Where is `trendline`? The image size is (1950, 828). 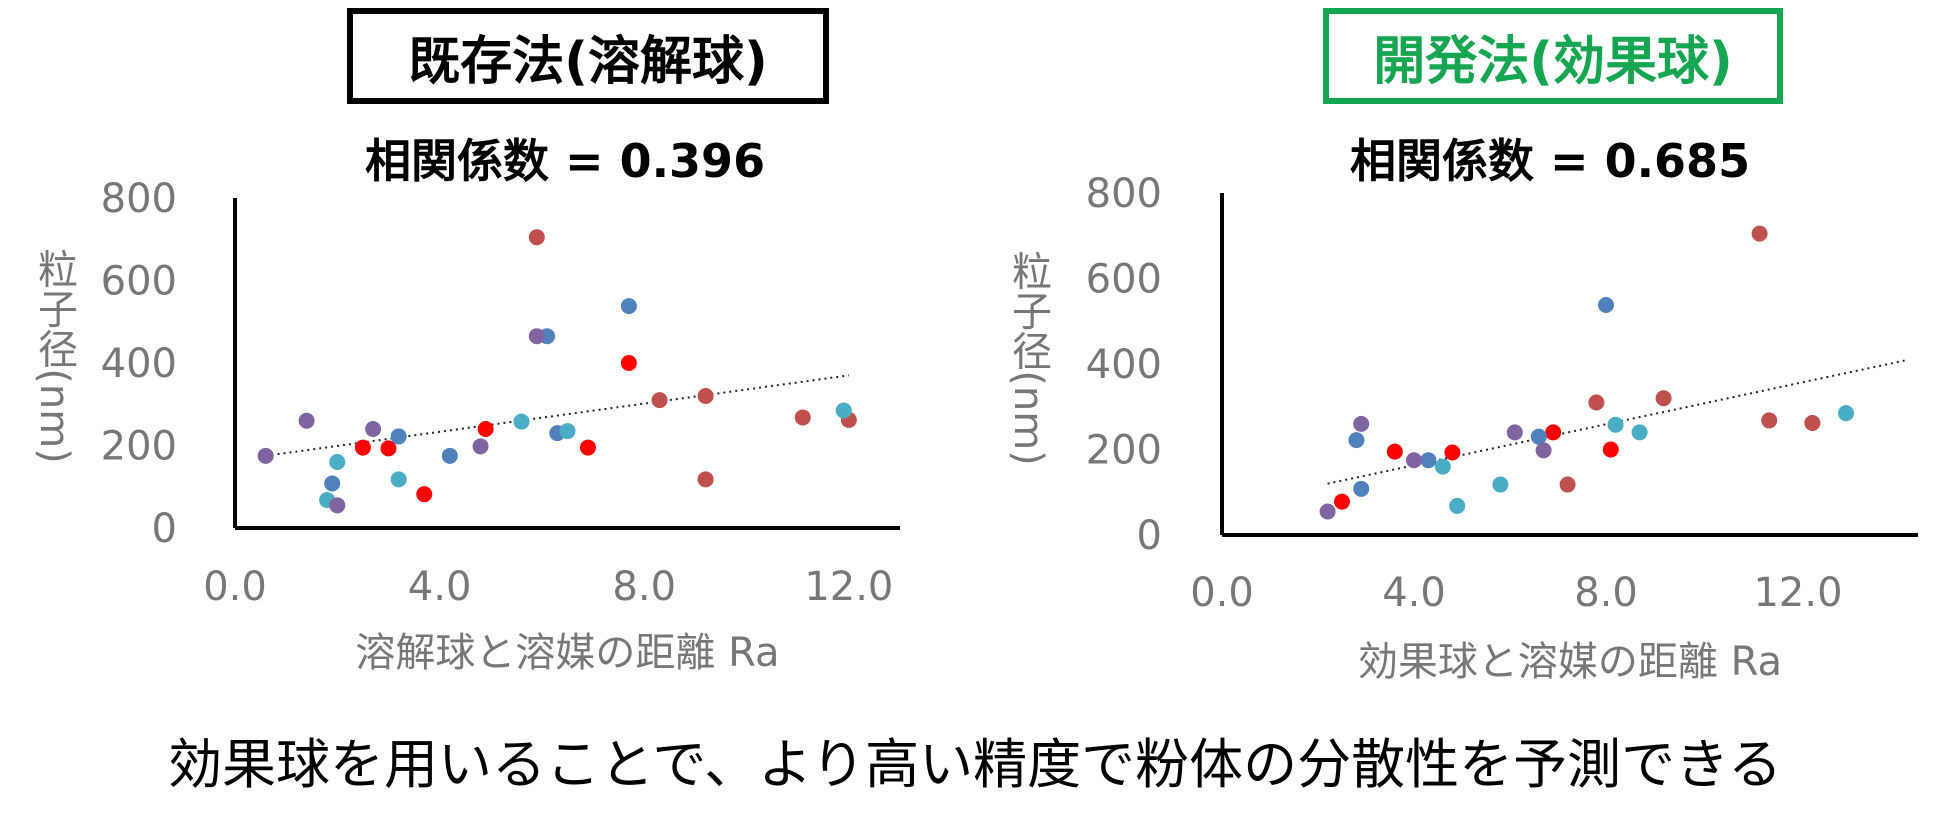
trendline is located at coordinates (557, 415).